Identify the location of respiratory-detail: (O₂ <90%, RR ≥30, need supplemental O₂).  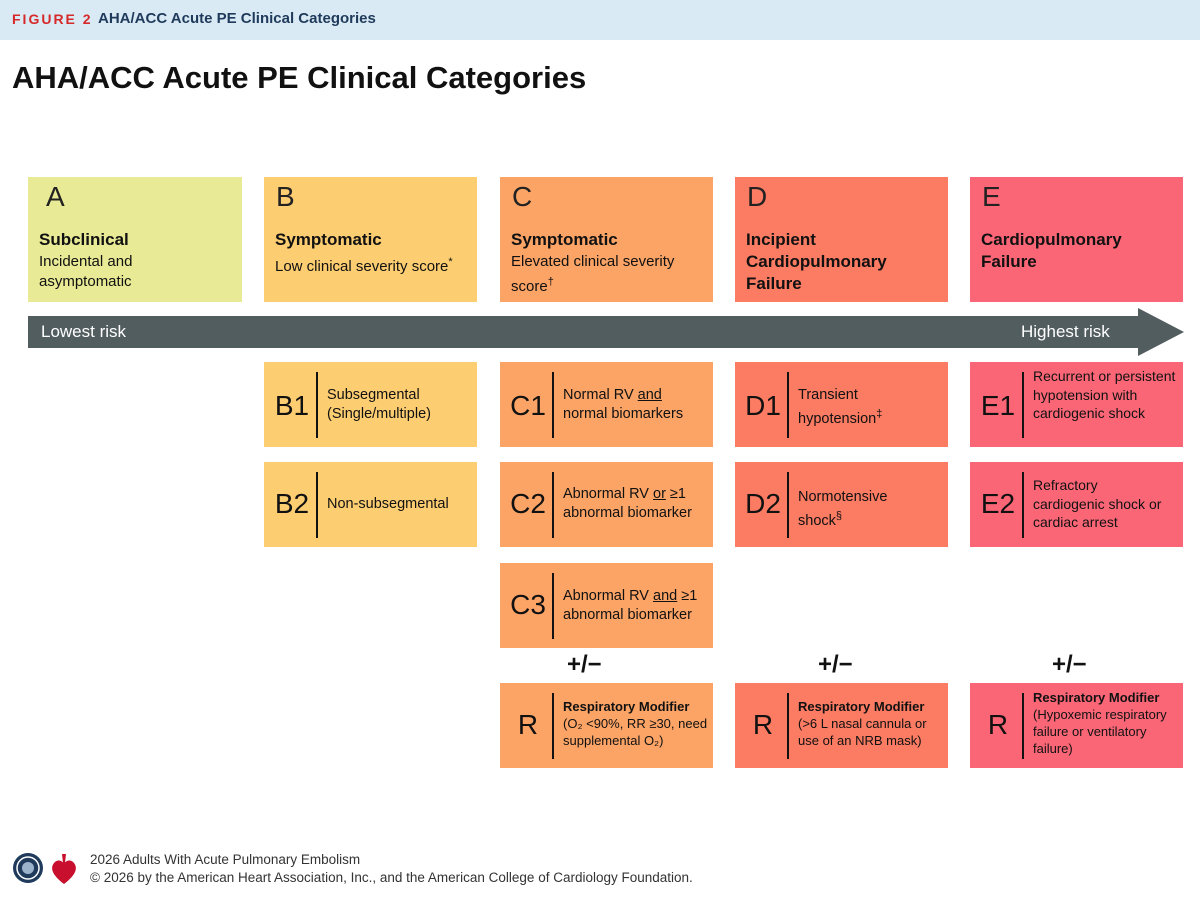
(635, 732).